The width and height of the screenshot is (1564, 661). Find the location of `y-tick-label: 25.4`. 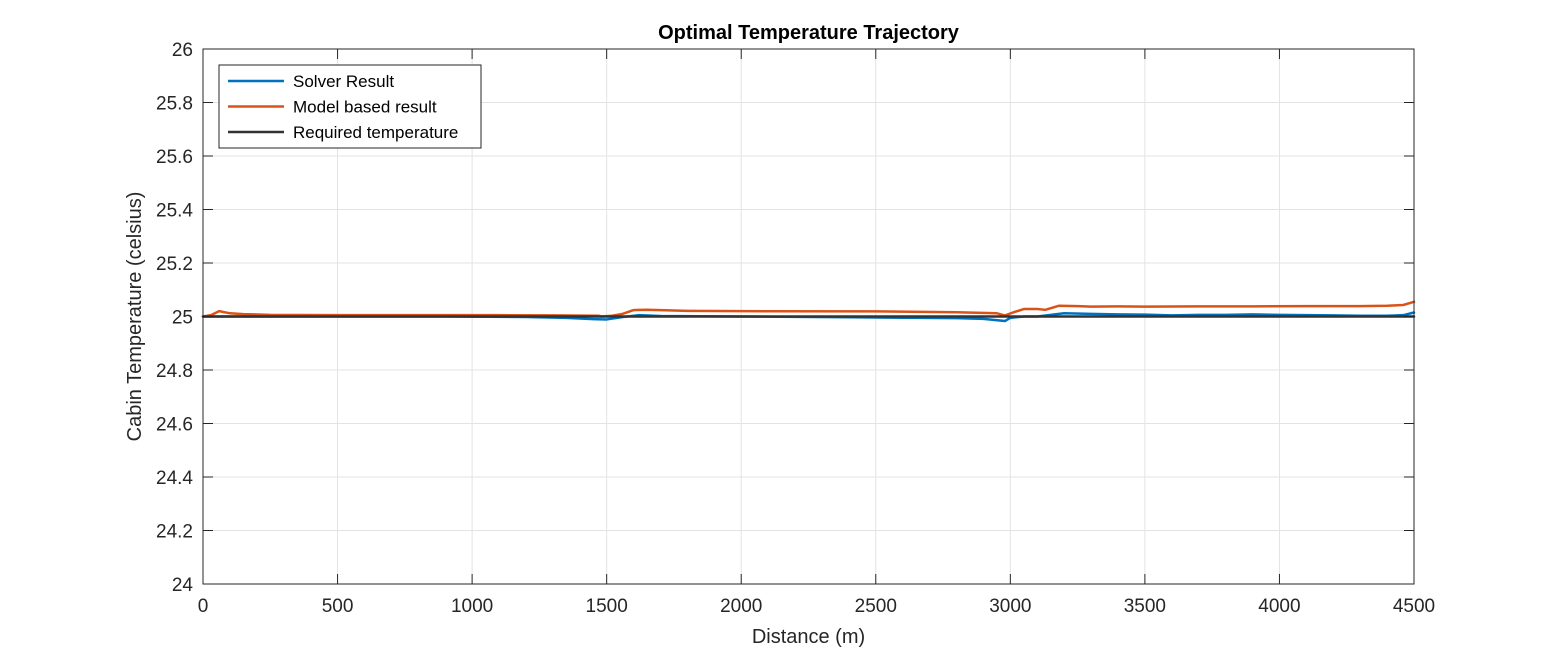

y-tick-label: 25.4 is located at coordinates (174, 211).